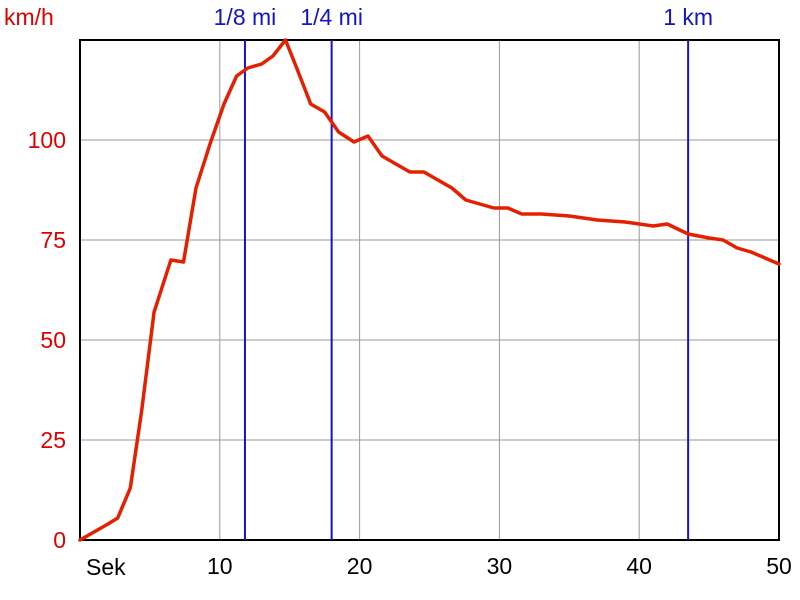  What do you see at coordinates (106, 567) in the screenshot?
I see `x-axis-label: Sek` at bounding box center [106, 567].